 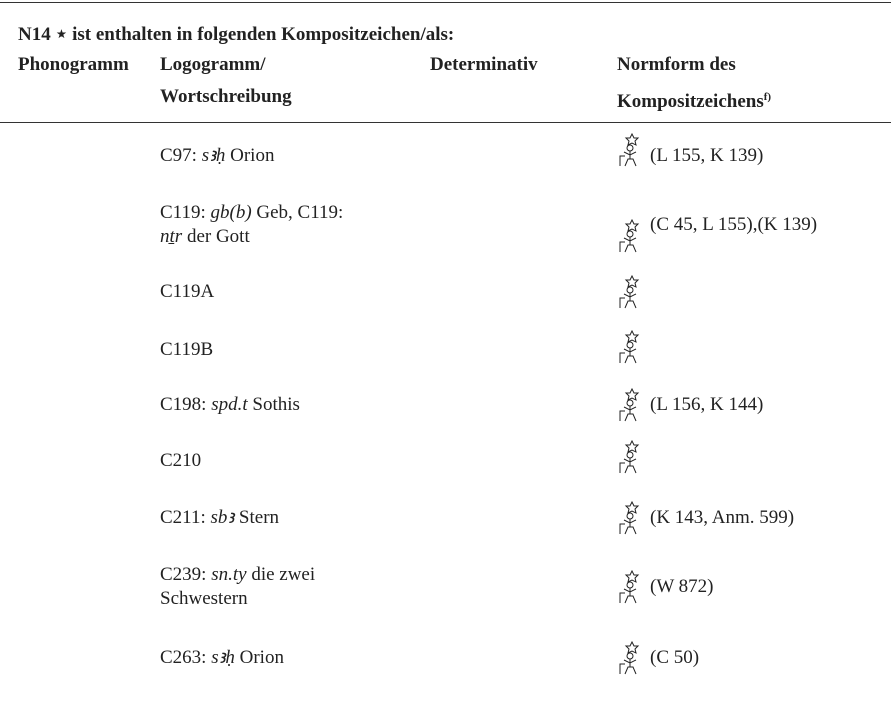 What do you see at coordinates (229, 574) in the screenshot?
I see `logogramm-text: sn.ty` at bounding box center [229, 574].